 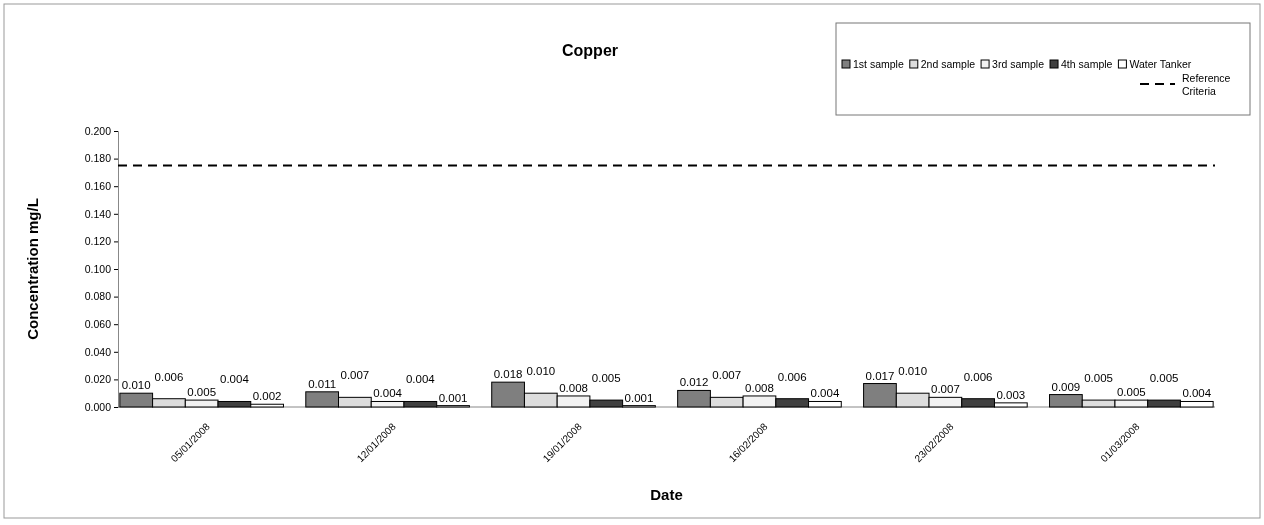 What do you see at coordinates (666, 494) in the screenshot?
I see `x-axis-title: Date` at bounding box center [666, 494].